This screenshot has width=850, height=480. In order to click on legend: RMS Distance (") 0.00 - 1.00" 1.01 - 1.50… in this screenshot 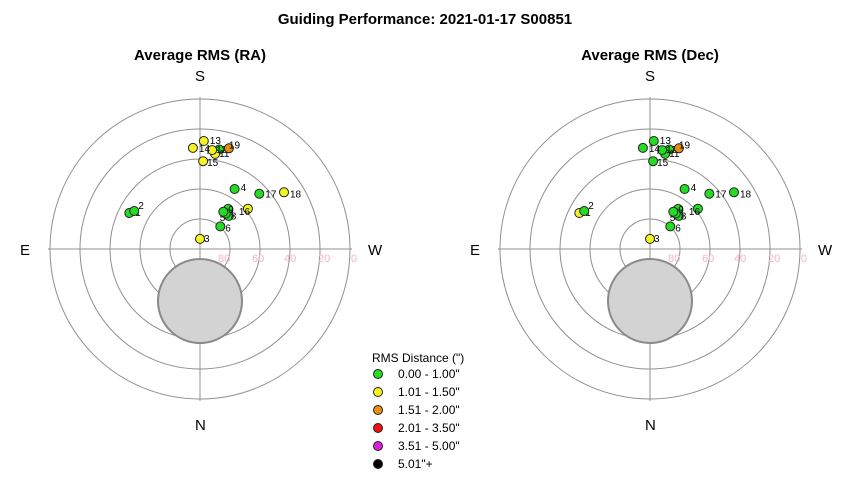, I will do `click(418, 411)`.